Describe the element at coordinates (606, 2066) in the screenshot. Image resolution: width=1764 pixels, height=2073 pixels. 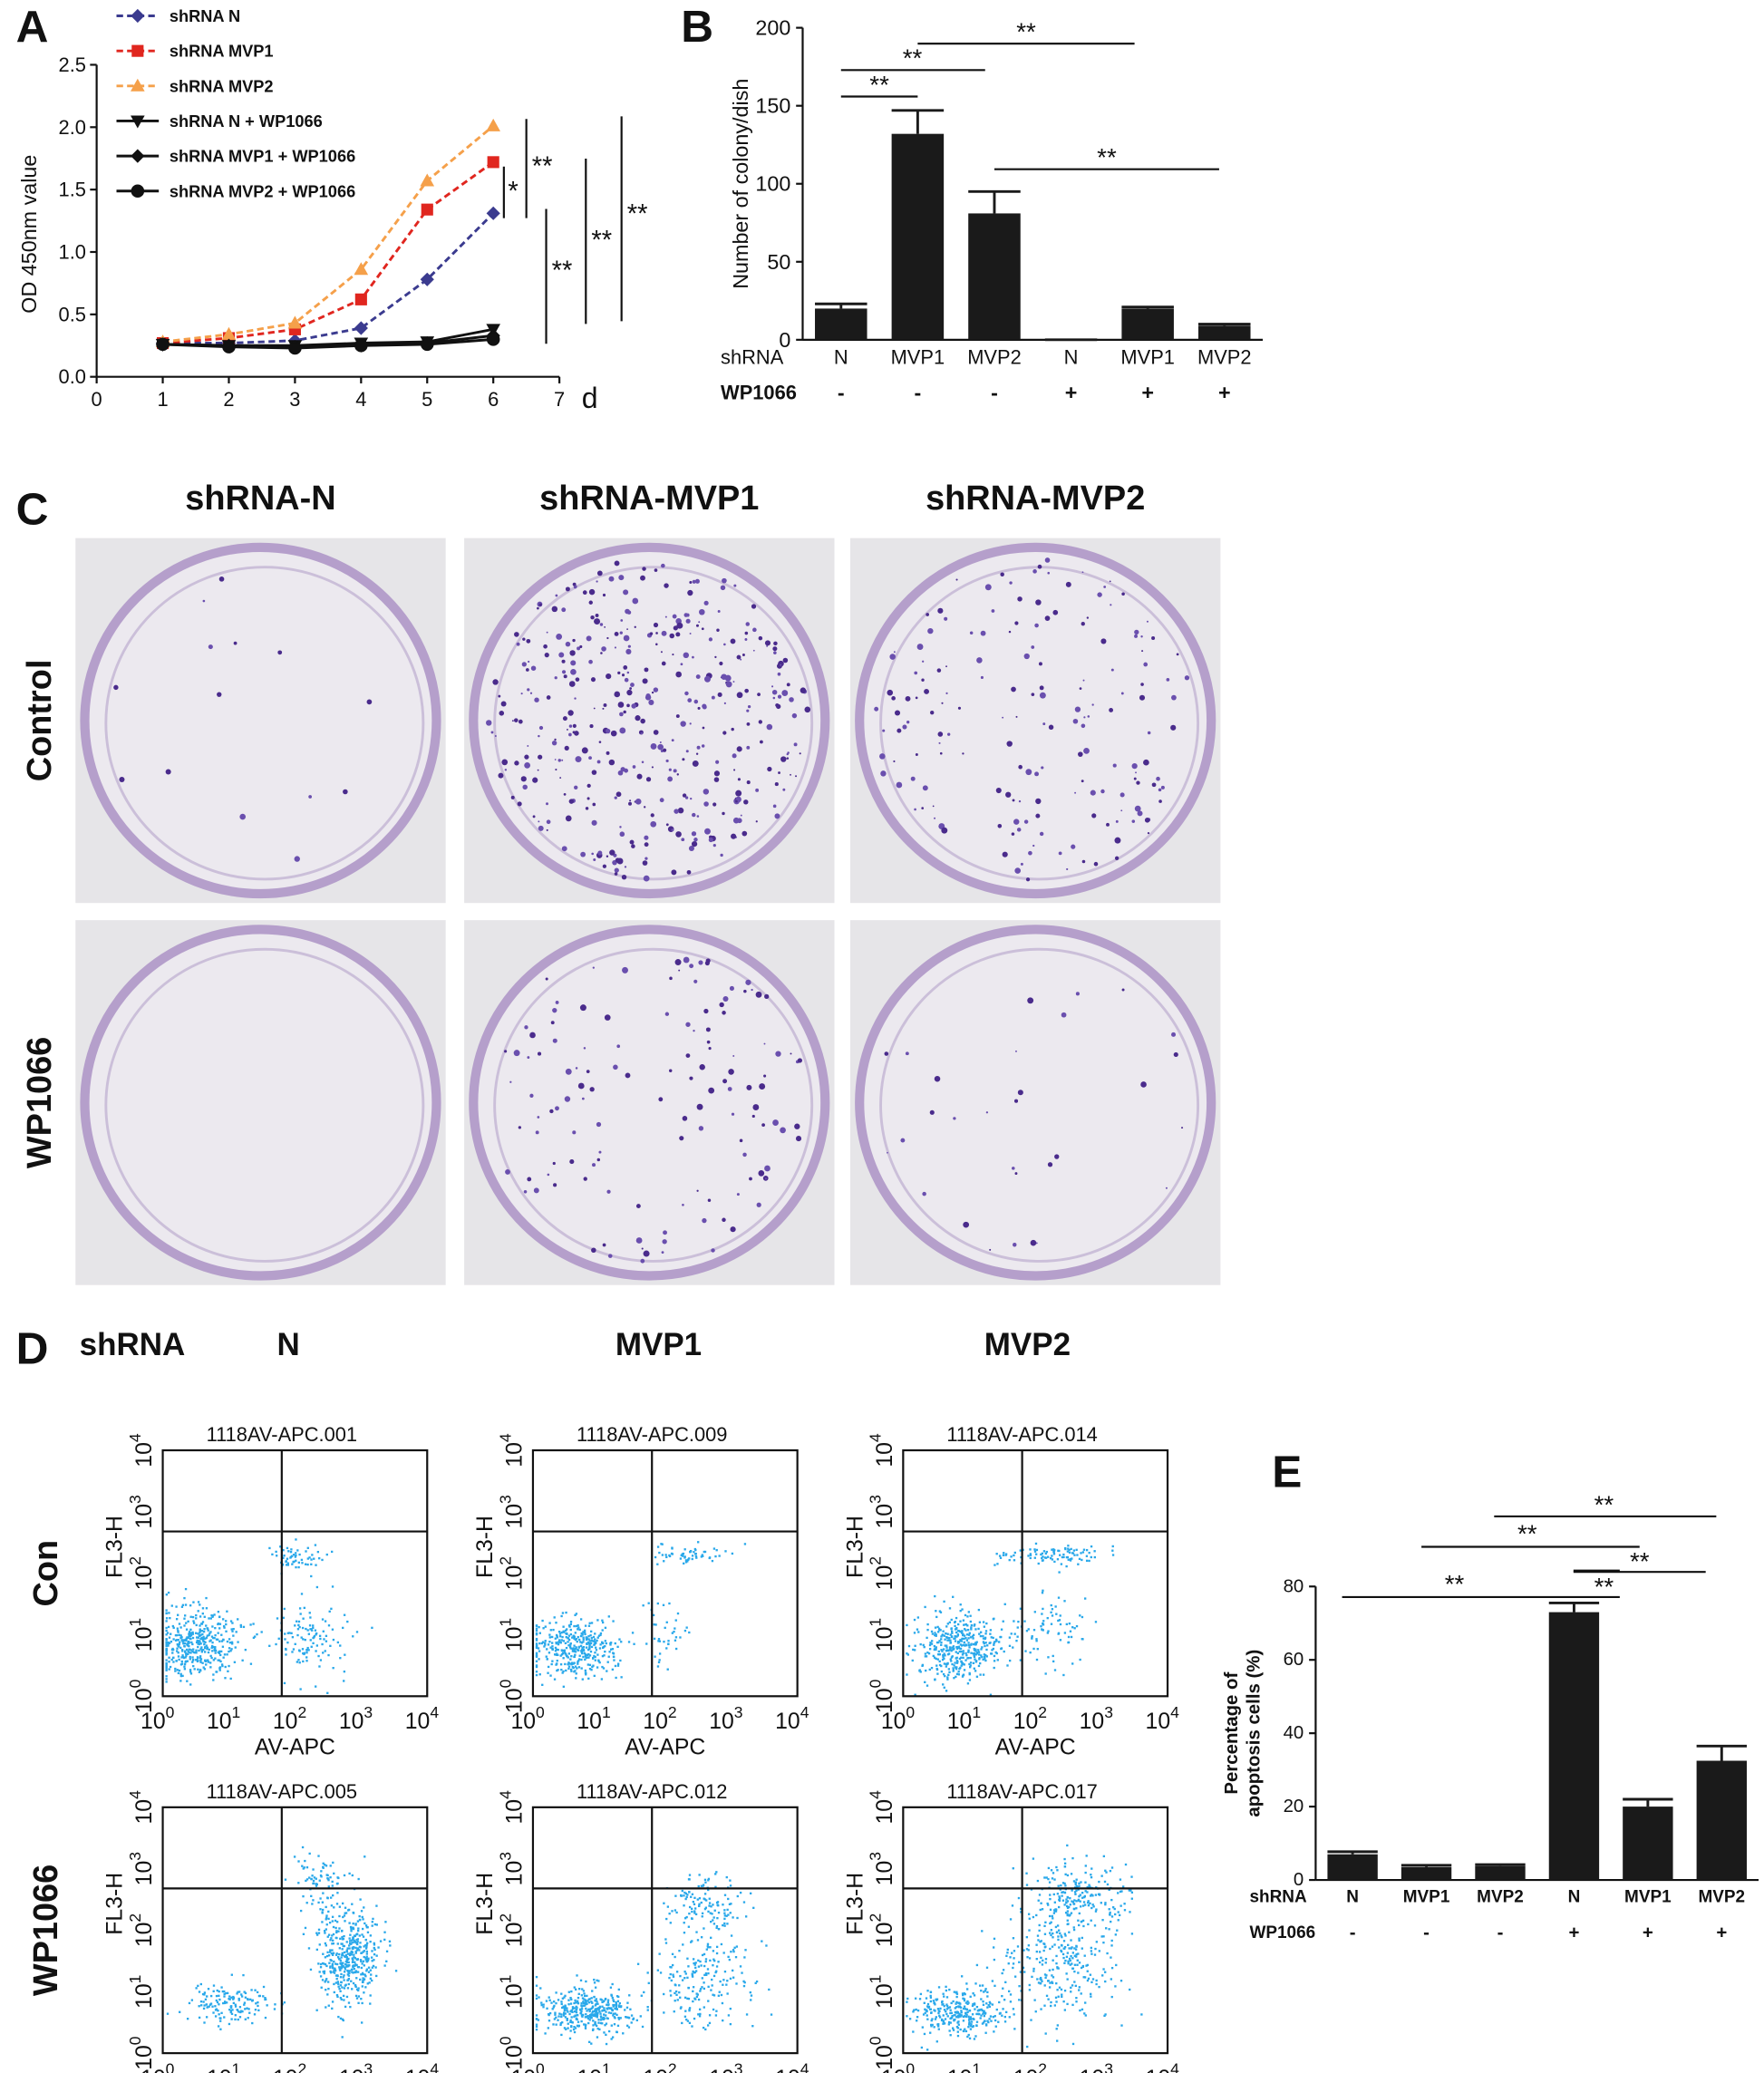
I see `tick-exponent: 1` at that location.